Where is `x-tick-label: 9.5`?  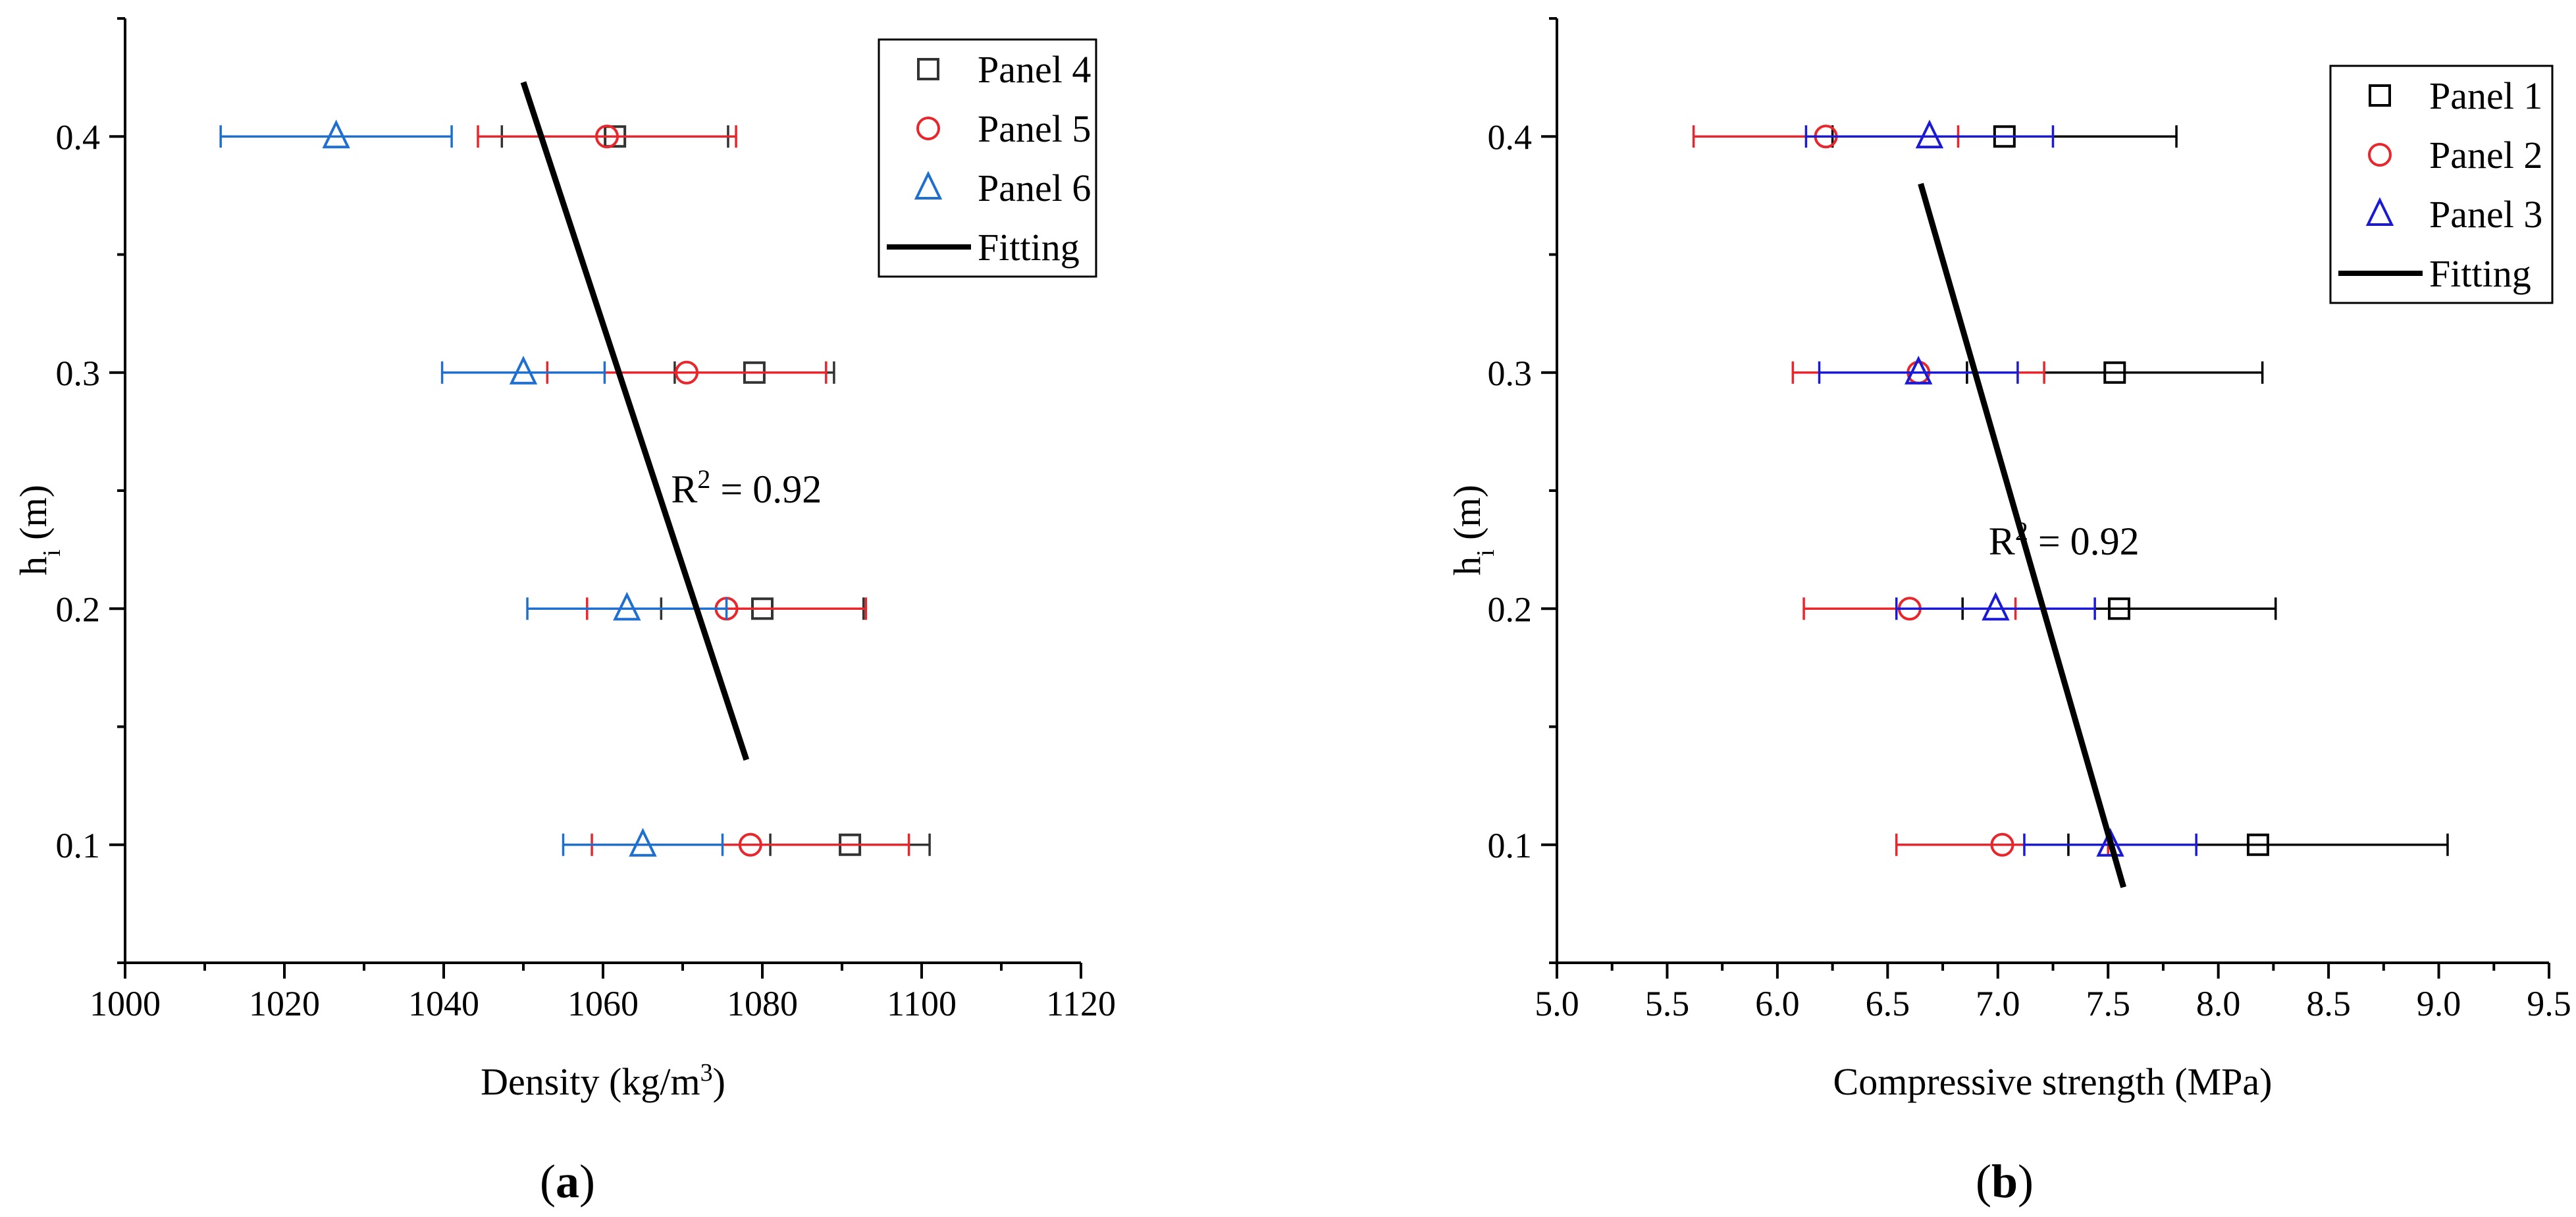
x-tick-label: 9.5 is located at coordinates (2549, 1003).